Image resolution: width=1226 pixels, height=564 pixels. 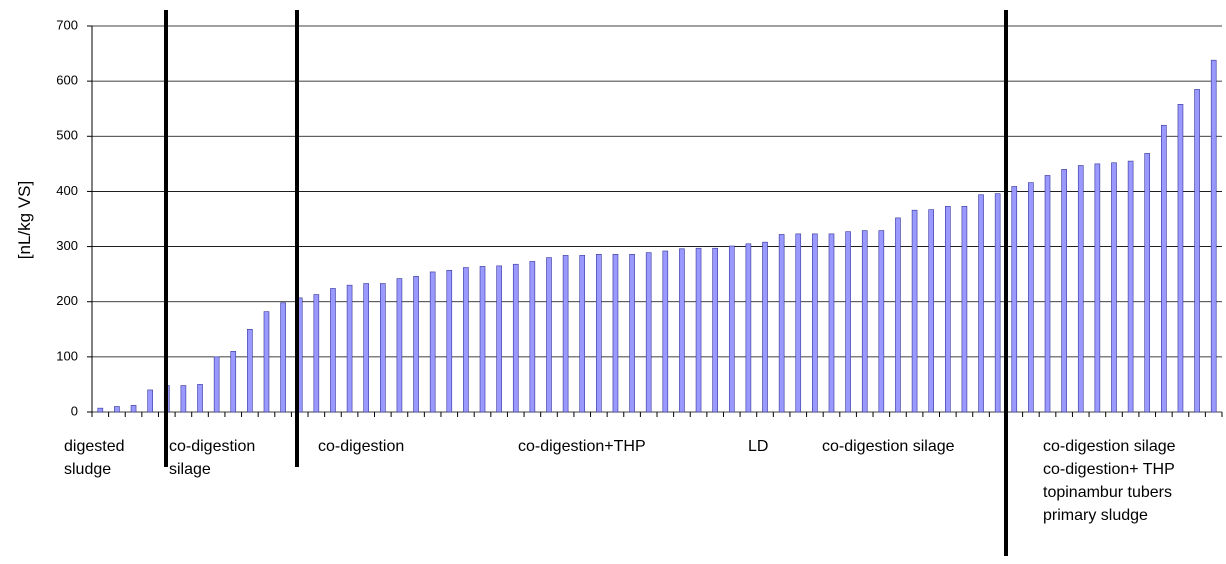 I want to click on group-label: primary sludge, so click(x=1095, y=515).